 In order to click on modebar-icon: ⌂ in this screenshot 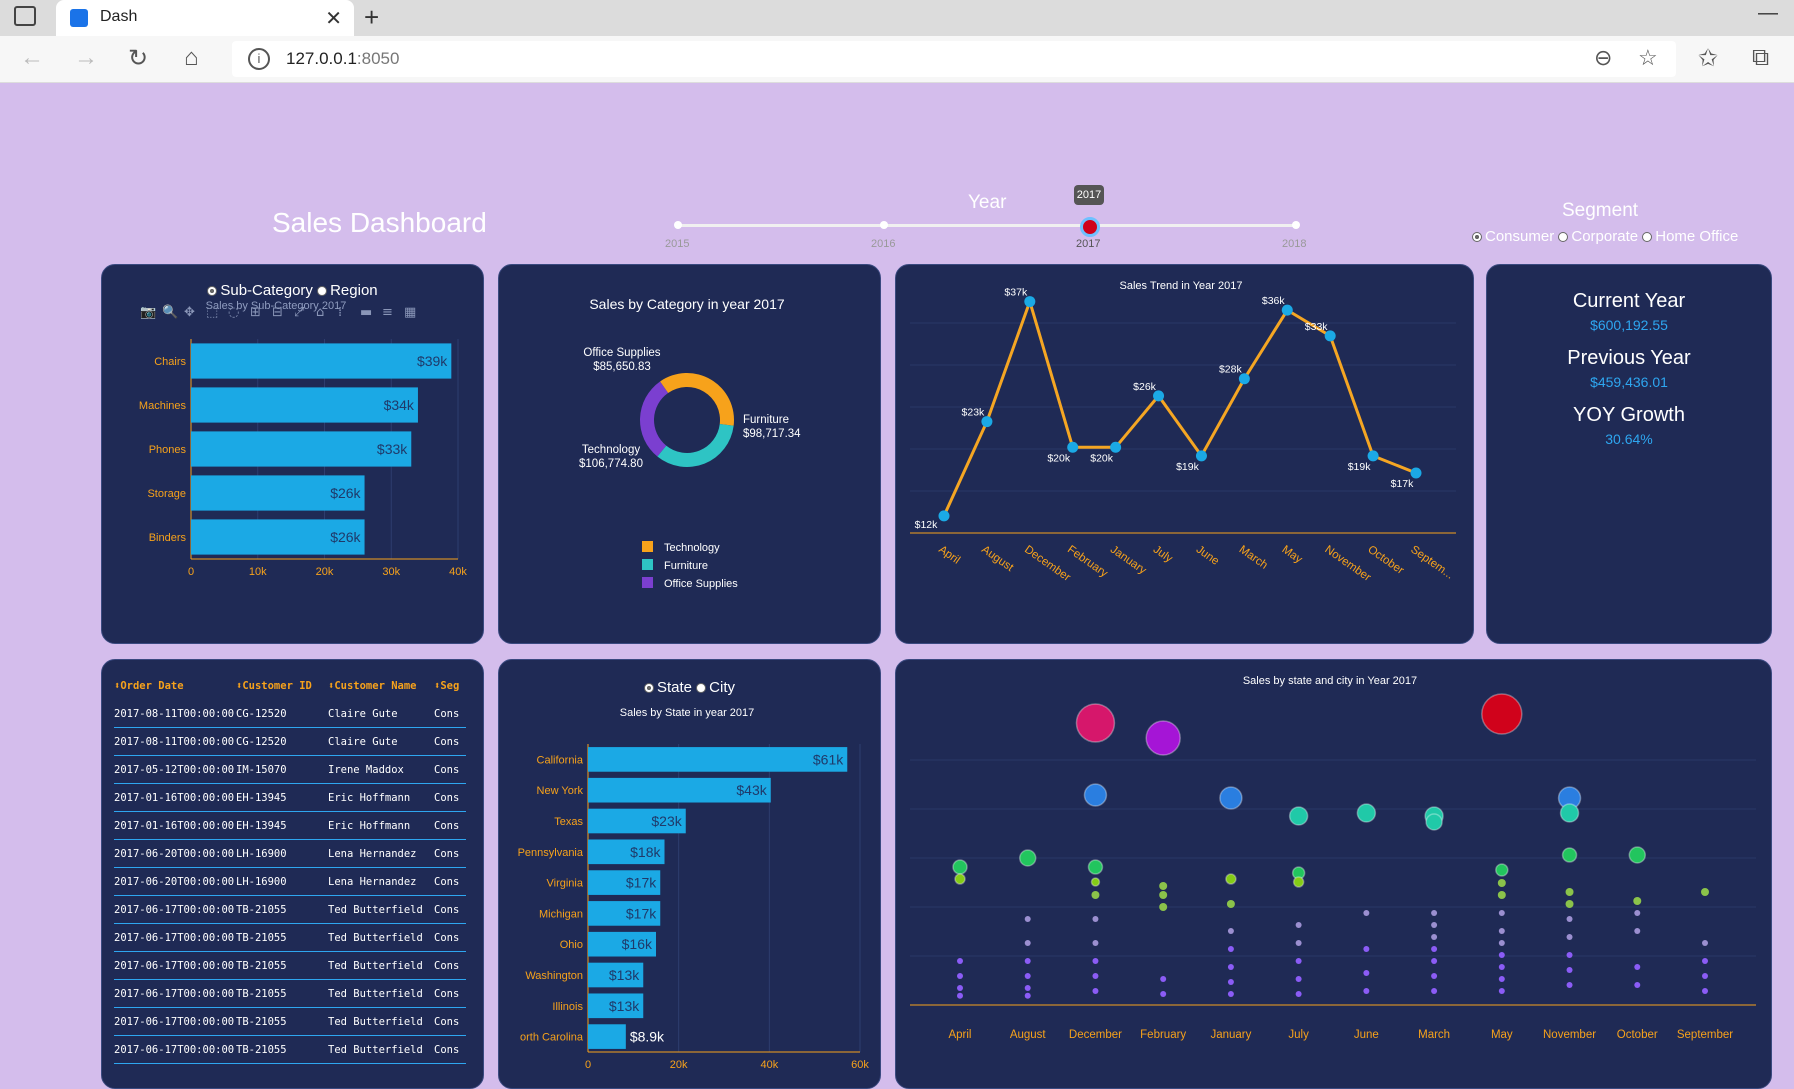, I will do `click(320, 312)`.